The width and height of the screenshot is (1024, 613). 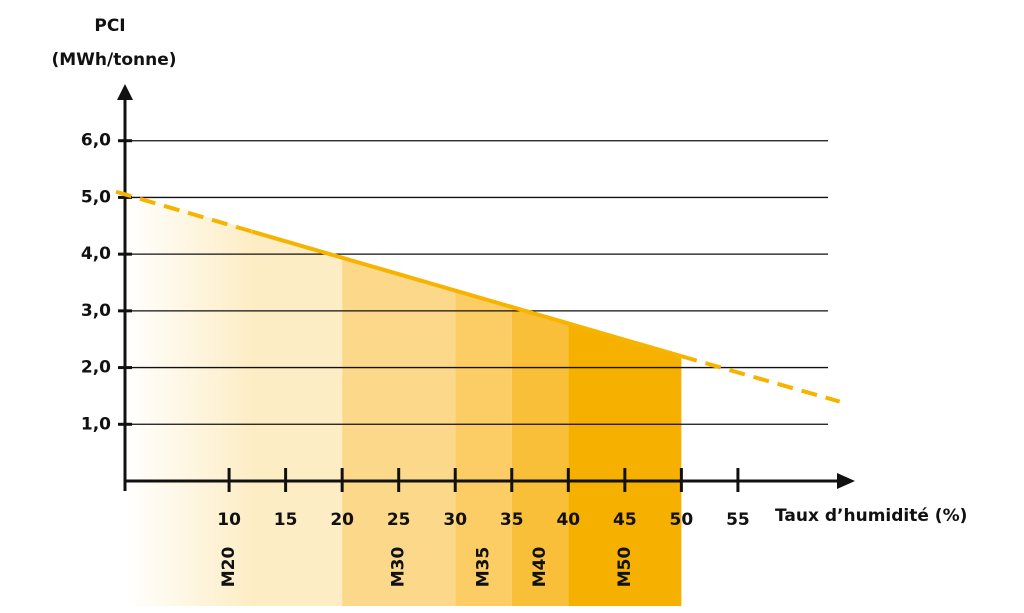 What do you see at coordinates (512, 520) in the screenshot?
I see `x-tick-label: 35` at bounding box center [512, 520].